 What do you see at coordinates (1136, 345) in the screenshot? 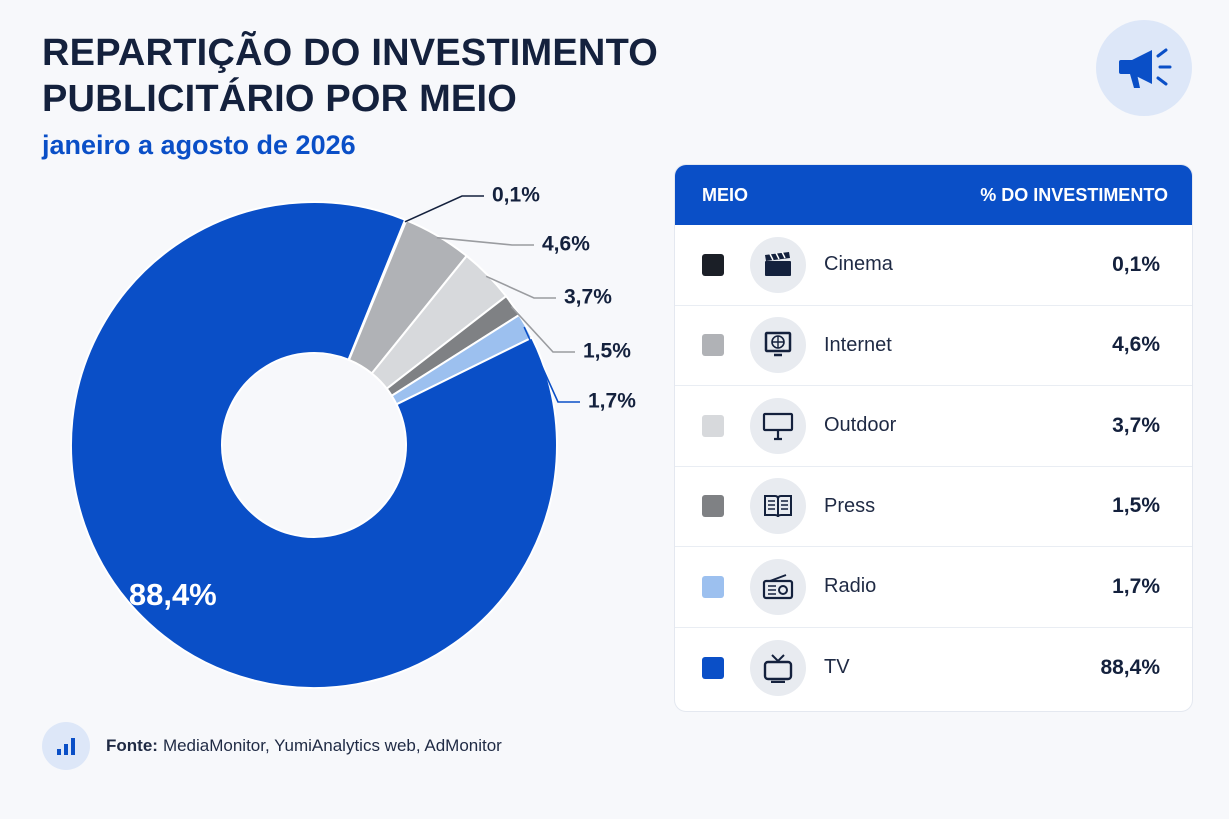
I see `media-value: 4,6%` at bounding box center [1136, 345].